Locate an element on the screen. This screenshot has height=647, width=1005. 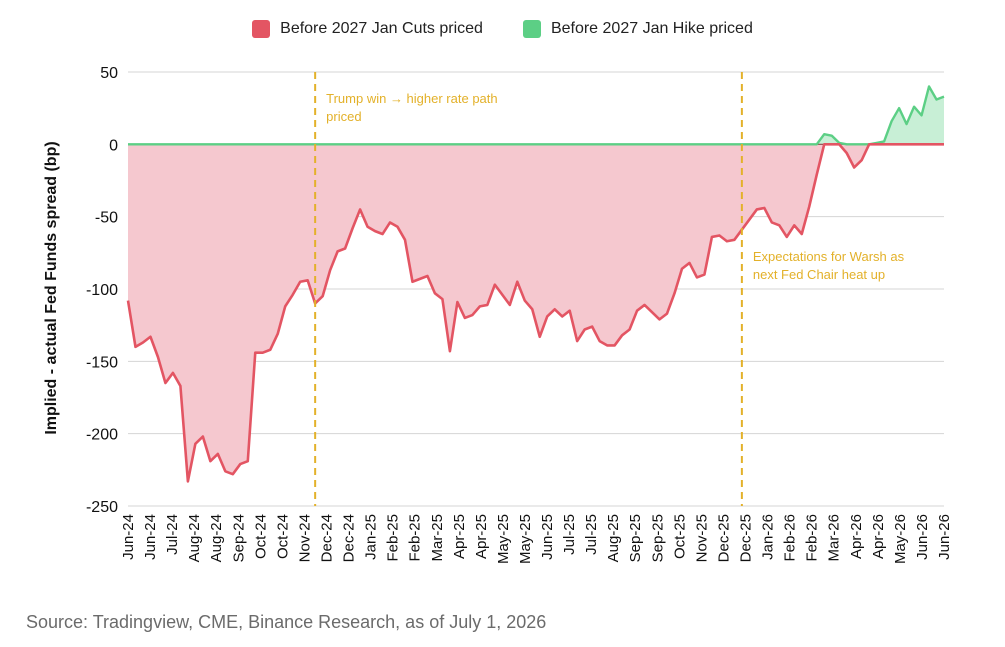
series-line-hike is located at coordinates (536, 115).